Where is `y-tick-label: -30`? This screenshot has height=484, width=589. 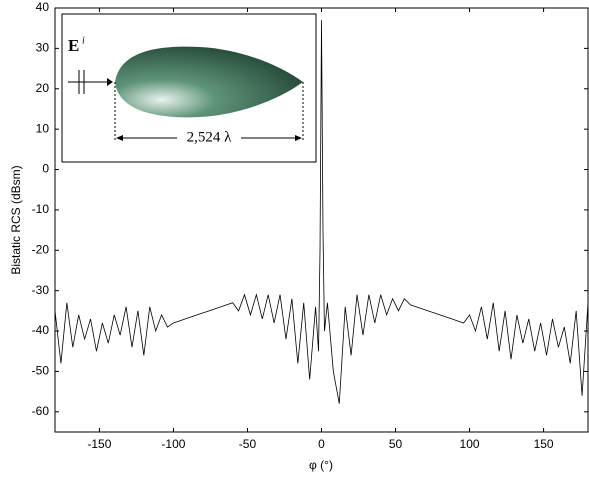
y-tick-label: -30 is located at coordinates (41, 290).